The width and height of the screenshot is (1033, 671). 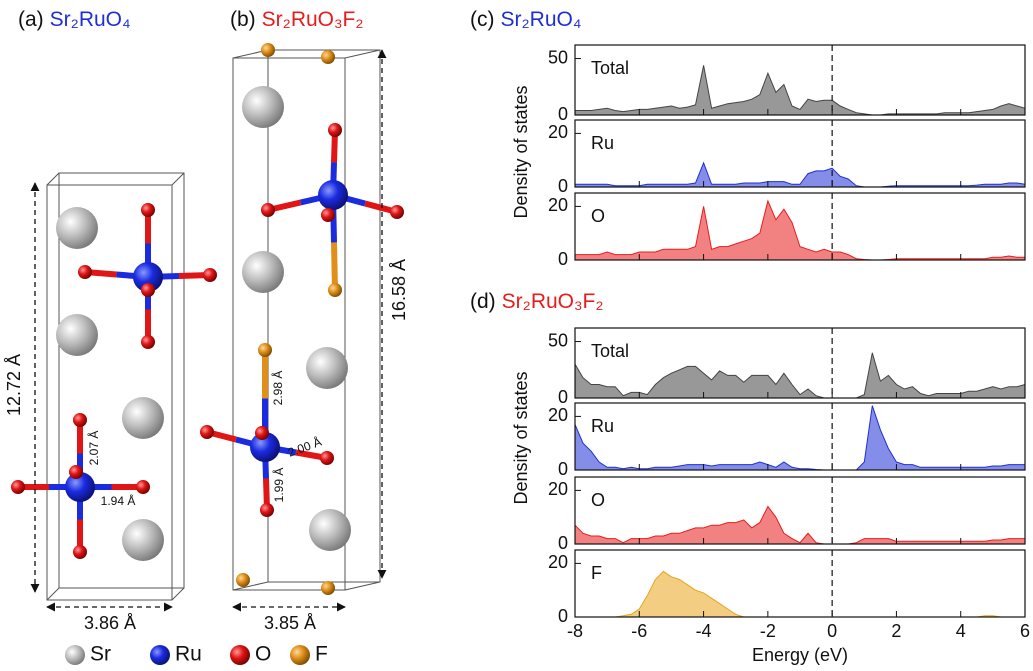 I want to click on panel-label: (d), so click(x=483, y=301).